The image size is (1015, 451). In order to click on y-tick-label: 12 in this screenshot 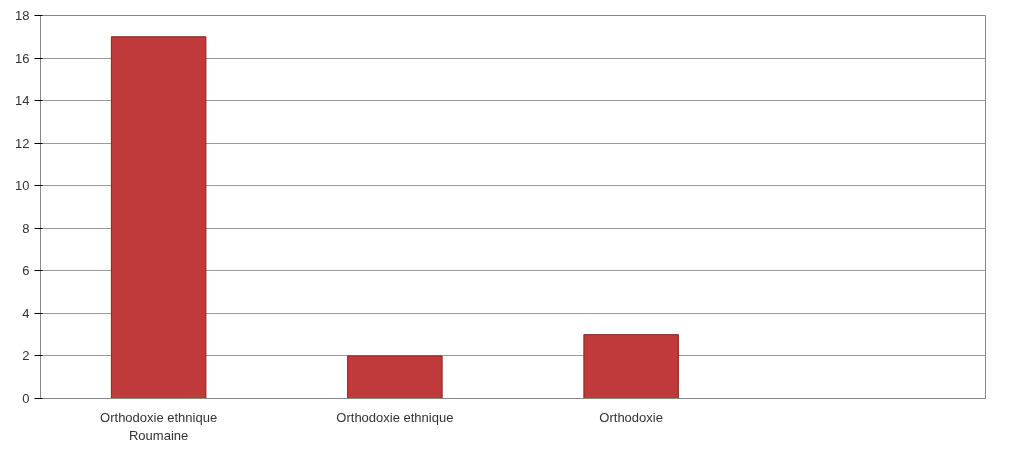, I will do `click(22, 143)`.